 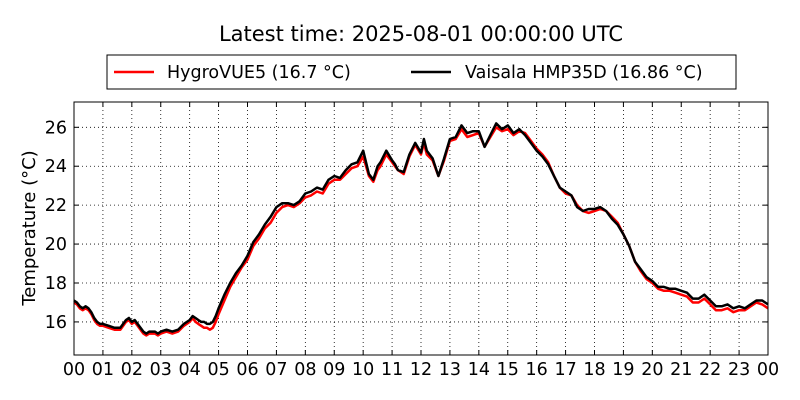 I want to click on x-tick-label: 18, so click(x=594, y=370).